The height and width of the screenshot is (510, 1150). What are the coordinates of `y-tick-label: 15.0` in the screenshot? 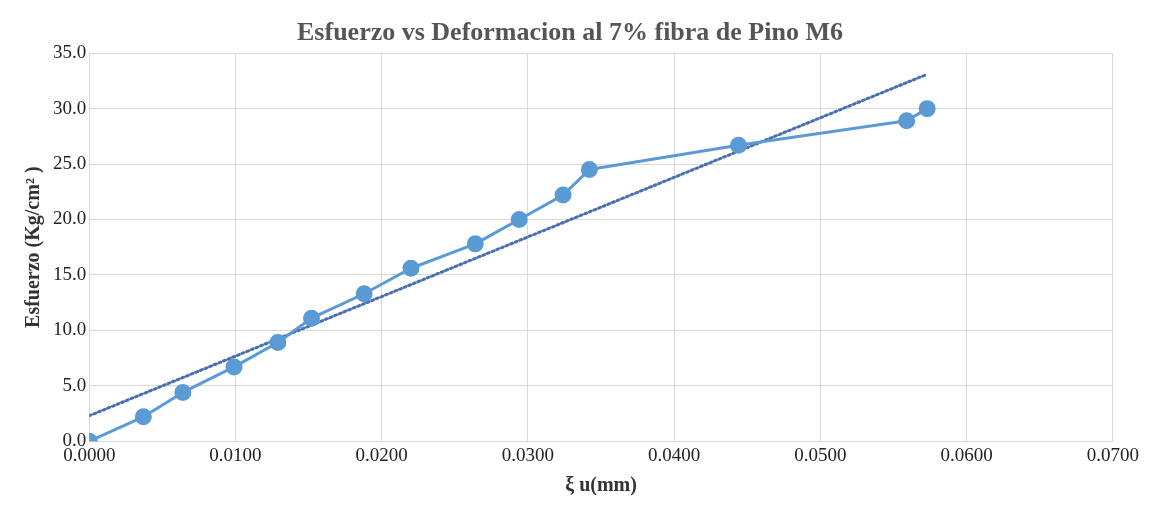 It's located at (70, 273).